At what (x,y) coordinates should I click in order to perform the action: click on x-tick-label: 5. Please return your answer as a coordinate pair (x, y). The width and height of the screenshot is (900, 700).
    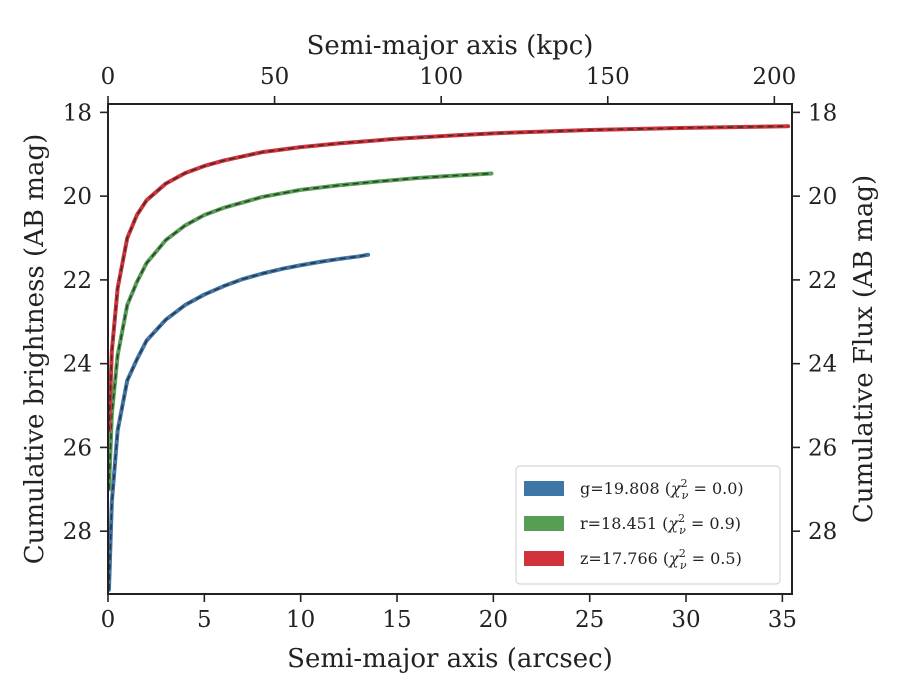
    Looking at the image, I should click on (204, 620).